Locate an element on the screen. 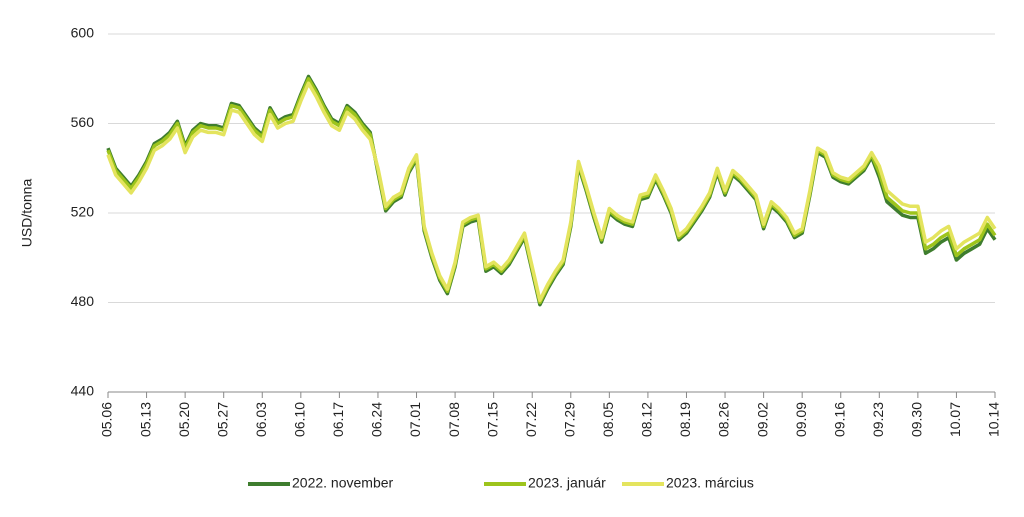 The image size is (1024, 517). y-tick-label: 600 is located at coordinates (83, 33).